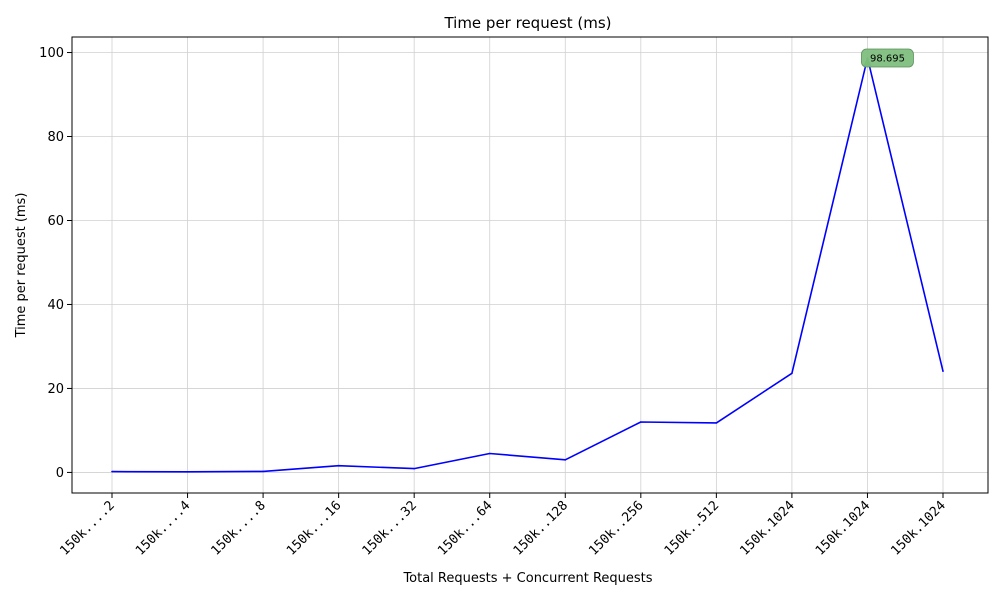  What do you see at coordinates (55, 263) in the screenshot?
I see `y-axis-ticks: 0 20 40 60 80 100` at bounding box center [55, 263].